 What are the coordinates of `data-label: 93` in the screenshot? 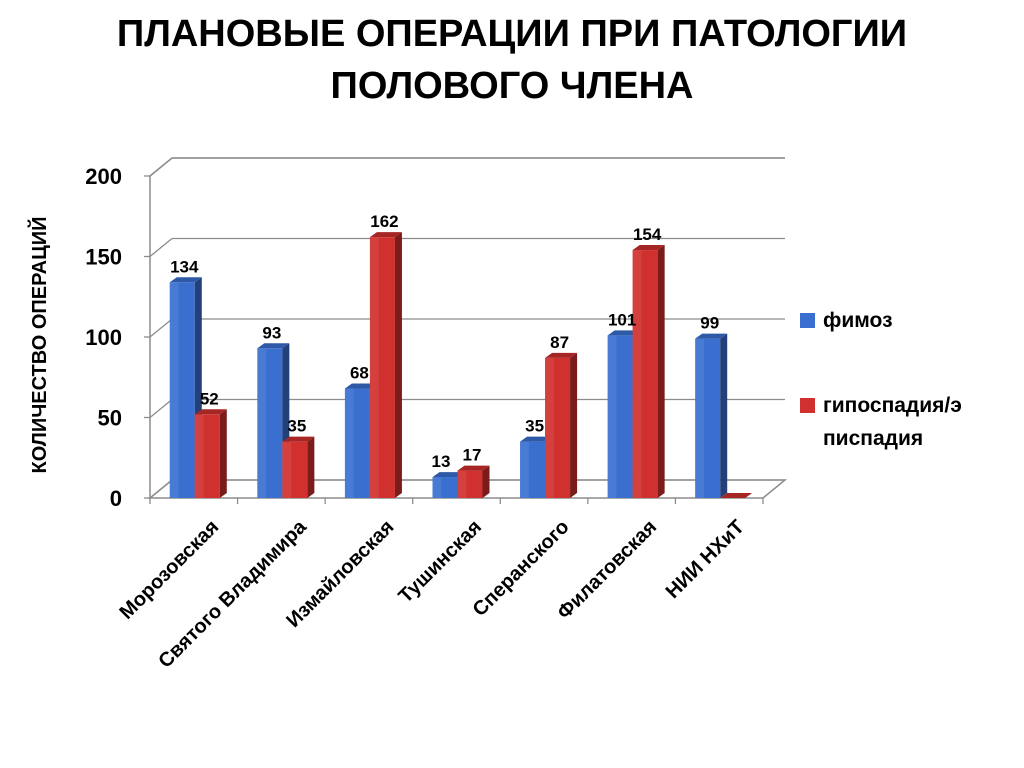 It's located at (271, 332).